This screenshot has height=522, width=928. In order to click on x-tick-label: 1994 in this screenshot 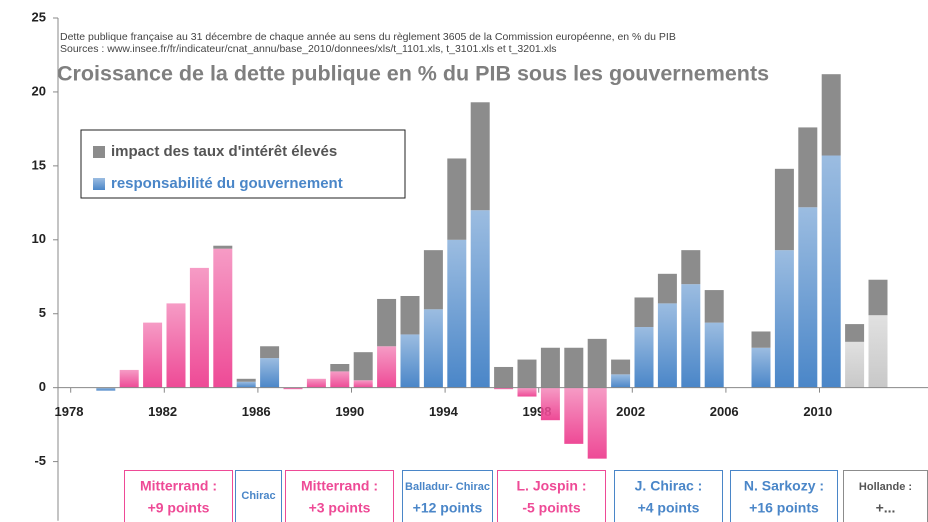, I will do `click(444, 411)`.